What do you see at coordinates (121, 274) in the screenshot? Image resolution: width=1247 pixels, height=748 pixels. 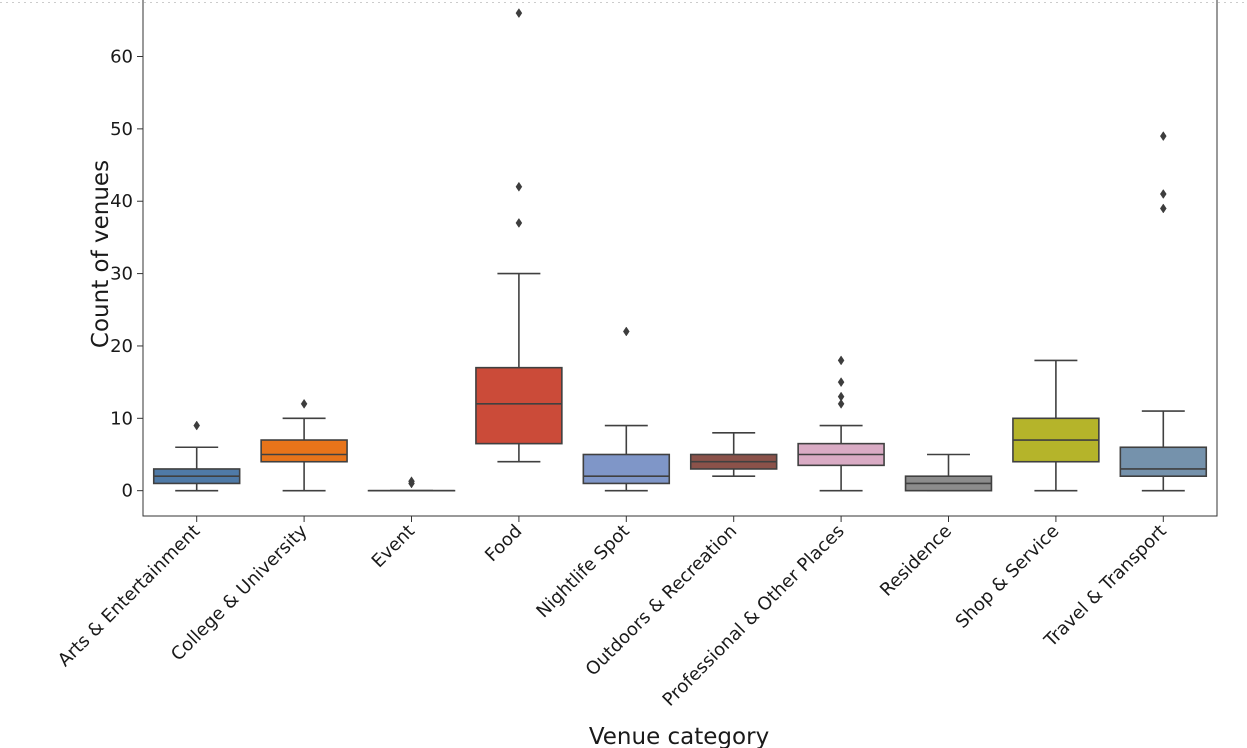 I see `y-tick-label: 30` at bounding box center [121, 274].